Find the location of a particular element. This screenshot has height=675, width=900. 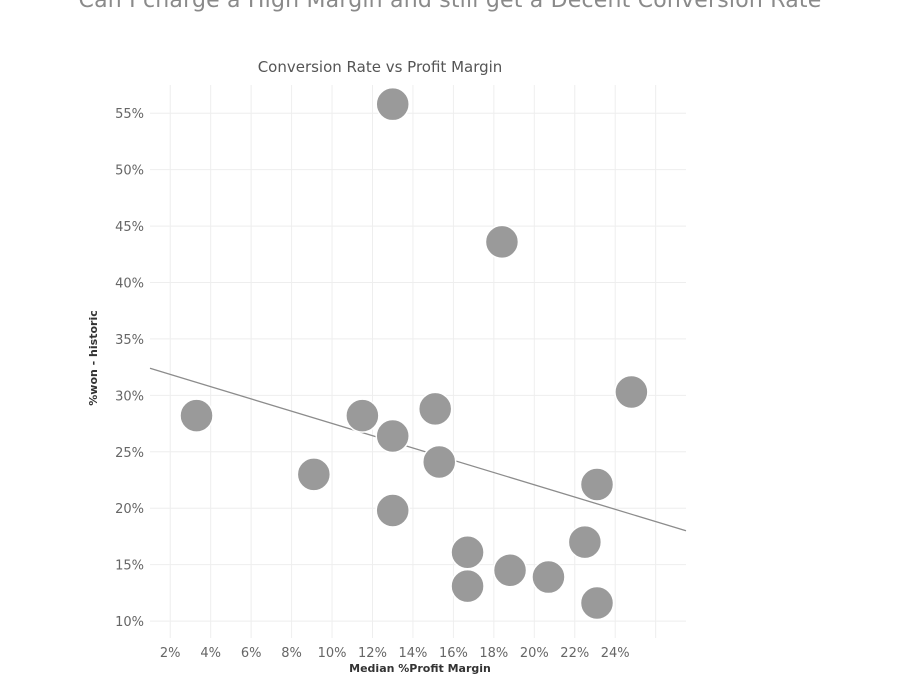

x-tick-label: 24% is located at coordinates (615, 653).